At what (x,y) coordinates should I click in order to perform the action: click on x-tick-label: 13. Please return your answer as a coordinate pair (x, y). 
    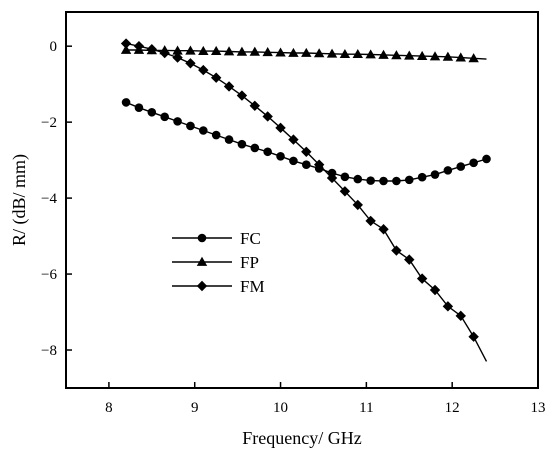
    Looking at the image, I should click on (538, 408).